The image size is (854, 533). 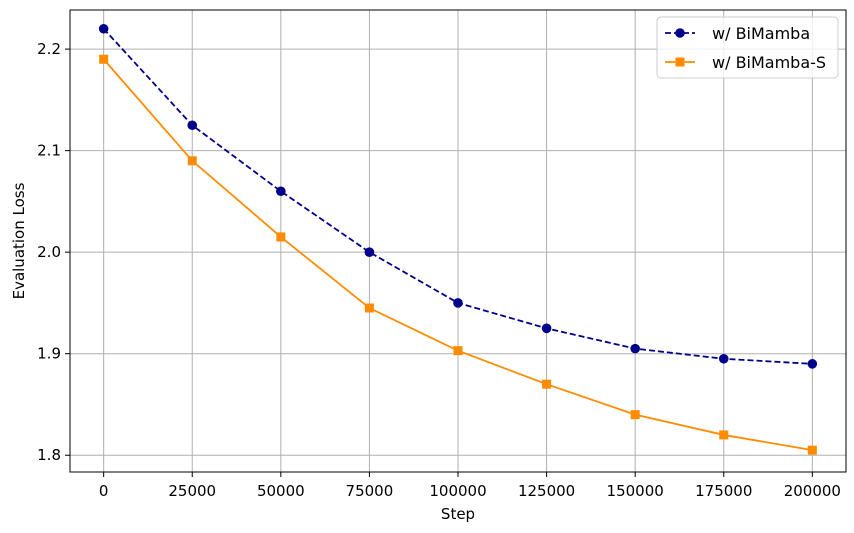 What do you see at coordinates (458, 514) in the screenshot?
I see `x-axis-label: Step` at bounding box center [458, 514].